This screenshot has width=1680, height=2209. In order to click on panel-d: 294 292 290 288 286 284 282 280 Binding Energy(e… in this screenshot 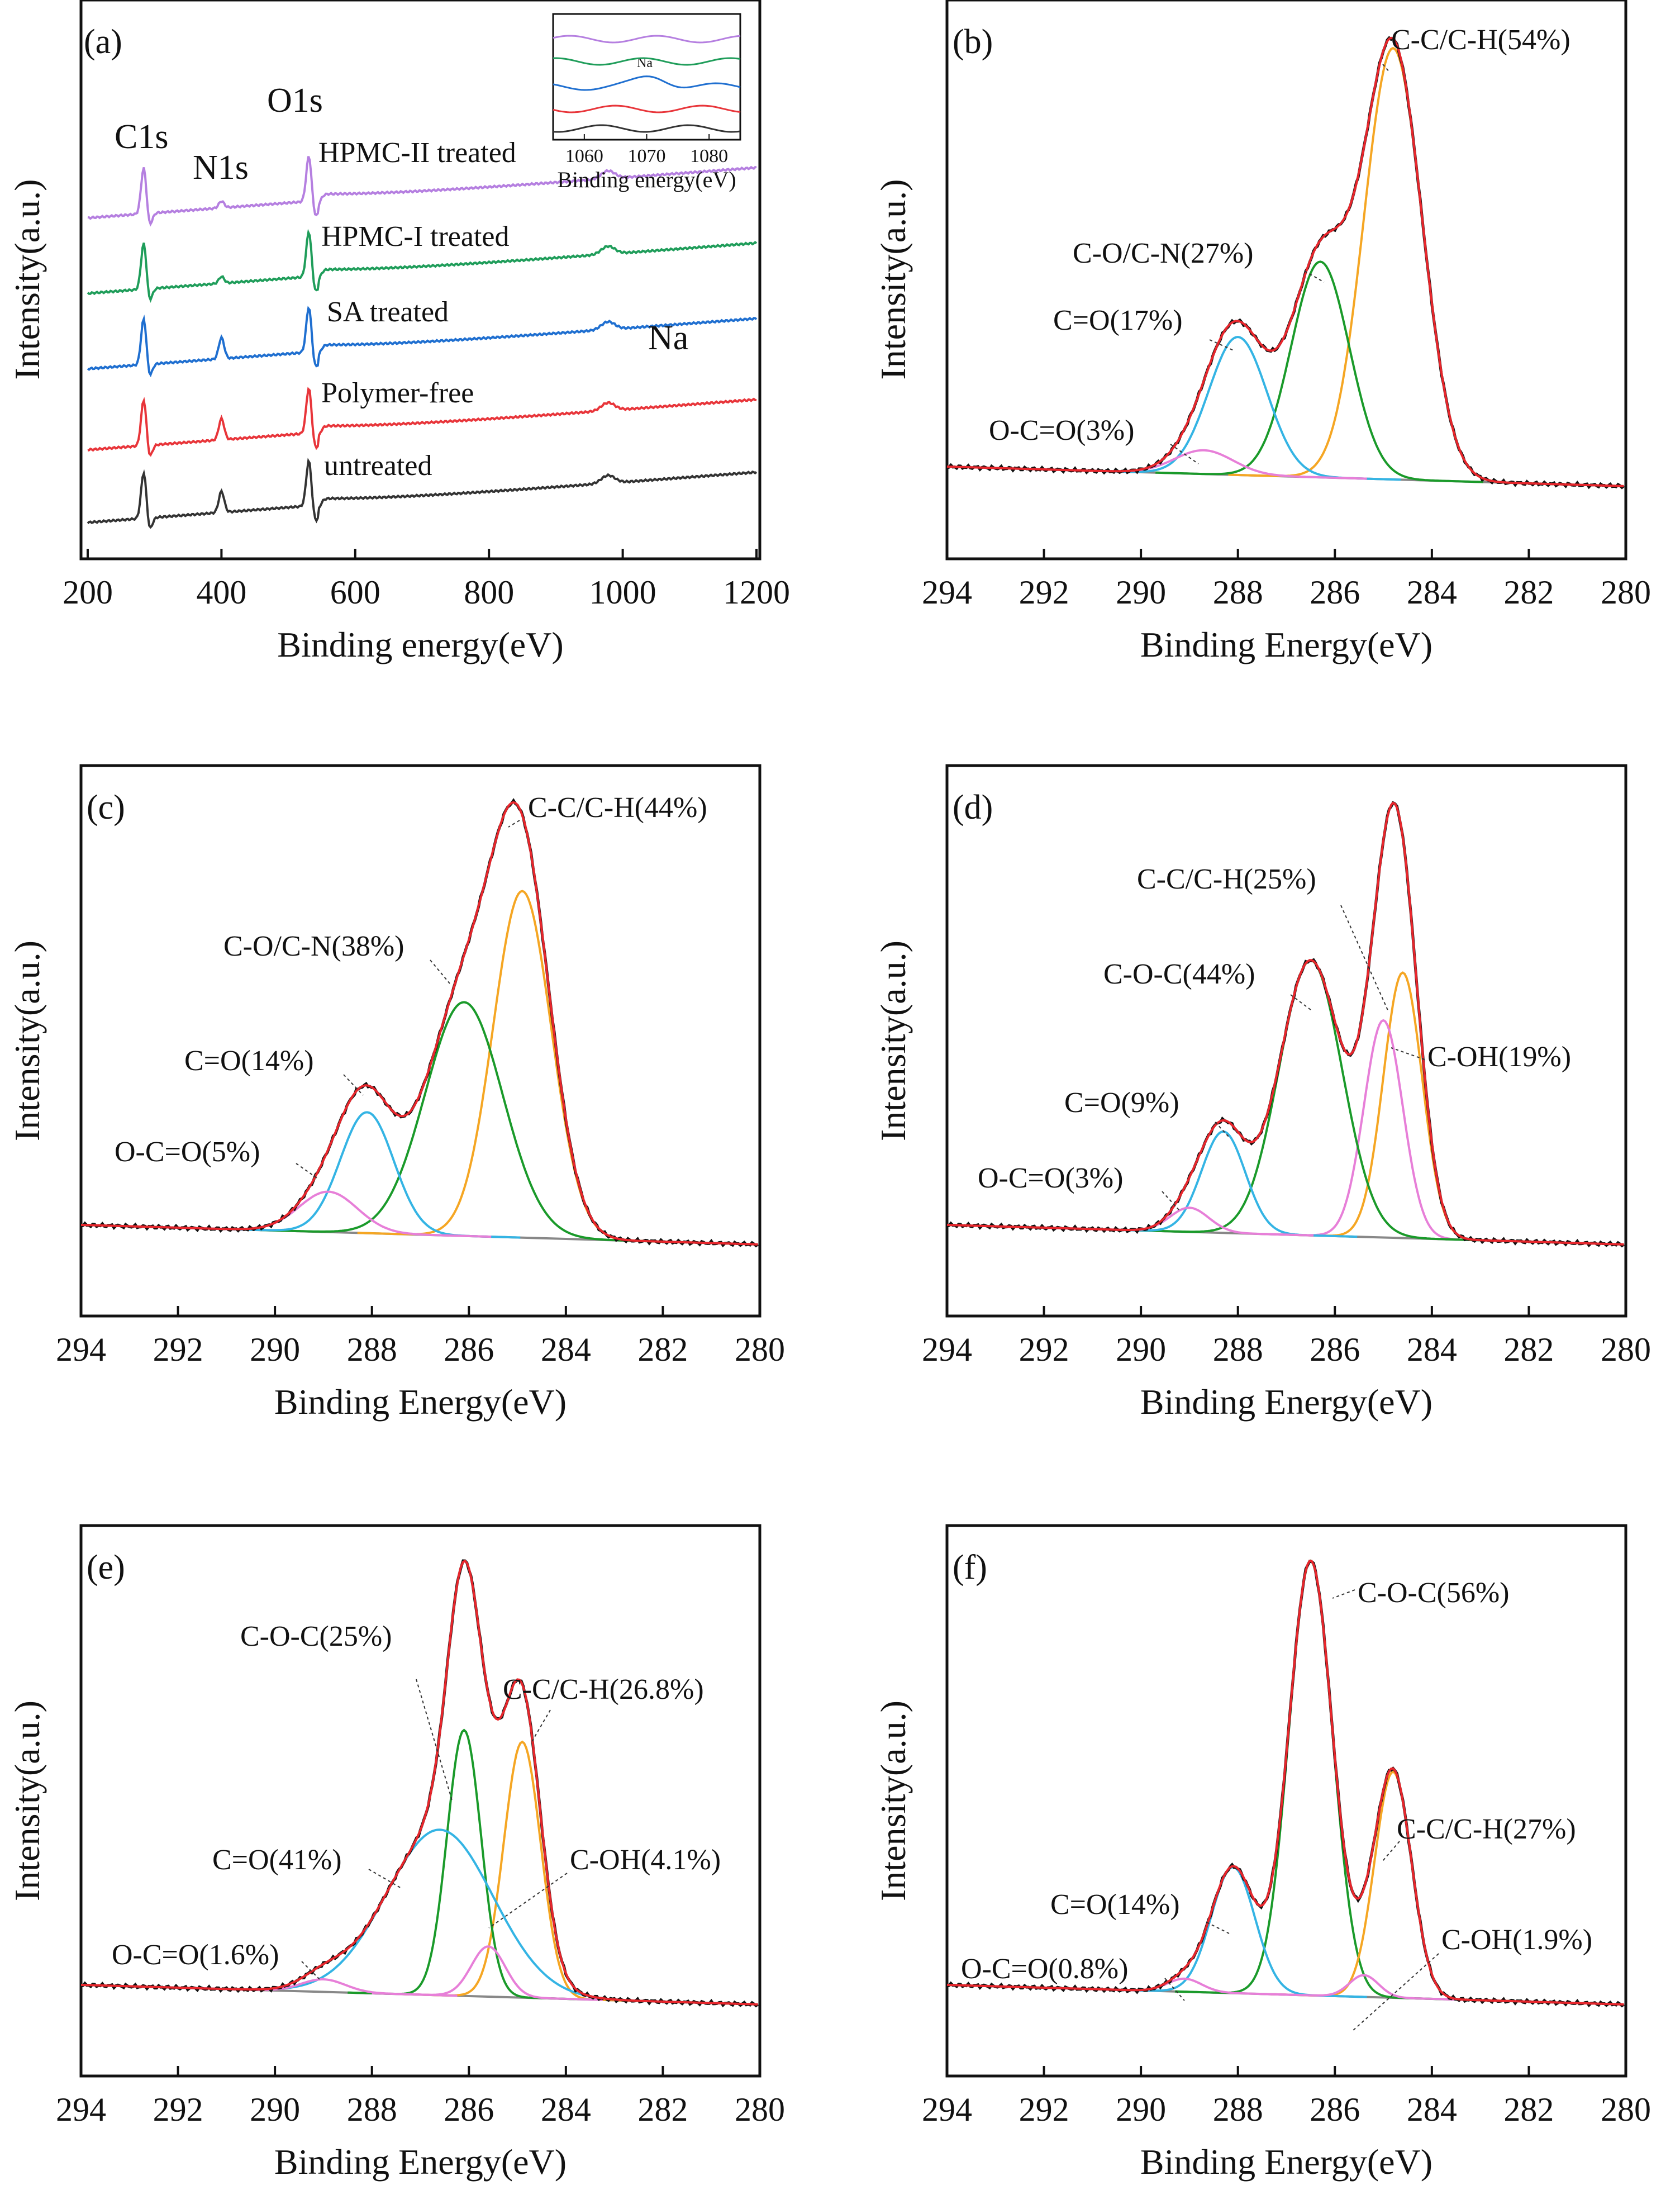, I will do `click(1262, 1093)`.